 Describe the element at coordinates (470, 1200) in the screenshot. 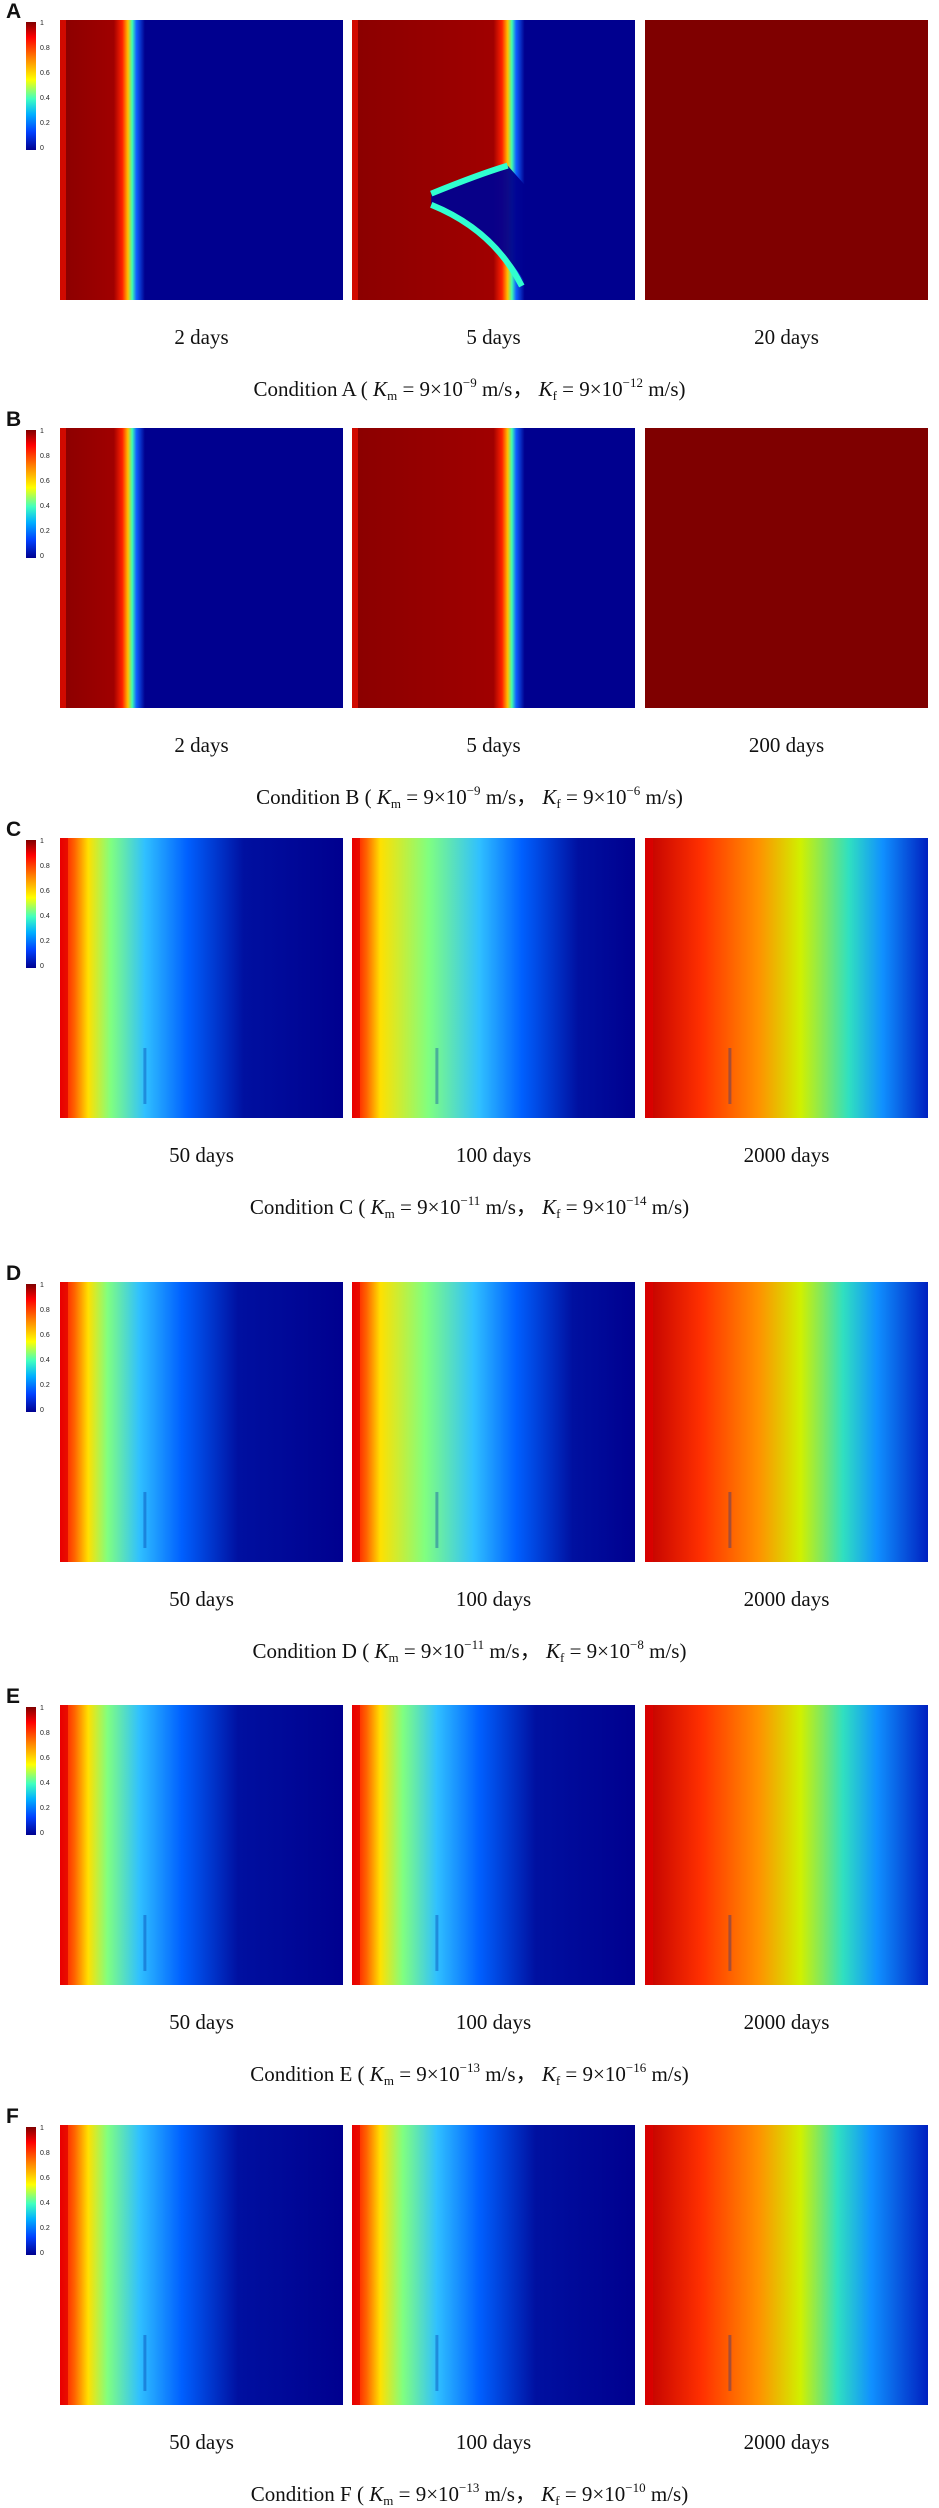

I see `km-exponent: −11` at that location.